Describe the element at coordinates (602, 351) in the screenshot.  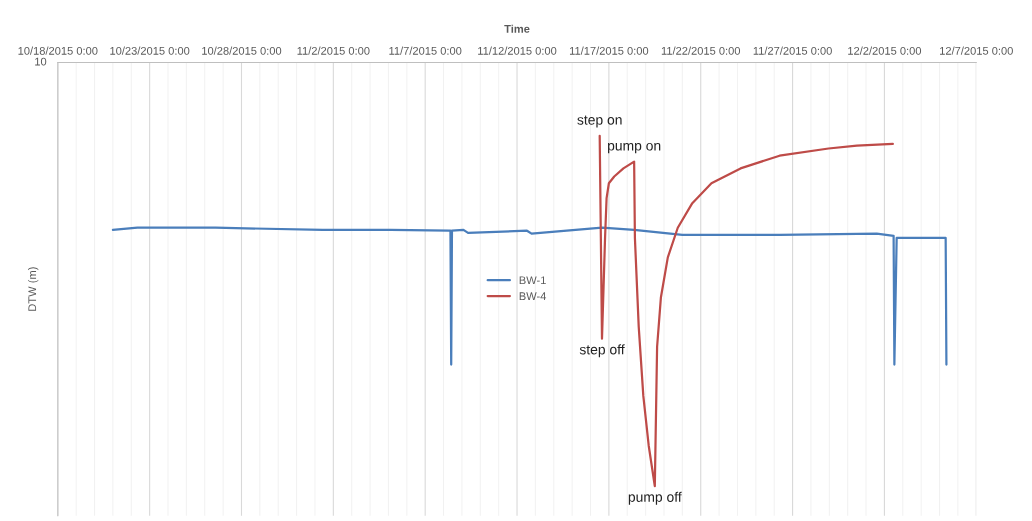
I see `annotation: step off` at that location.